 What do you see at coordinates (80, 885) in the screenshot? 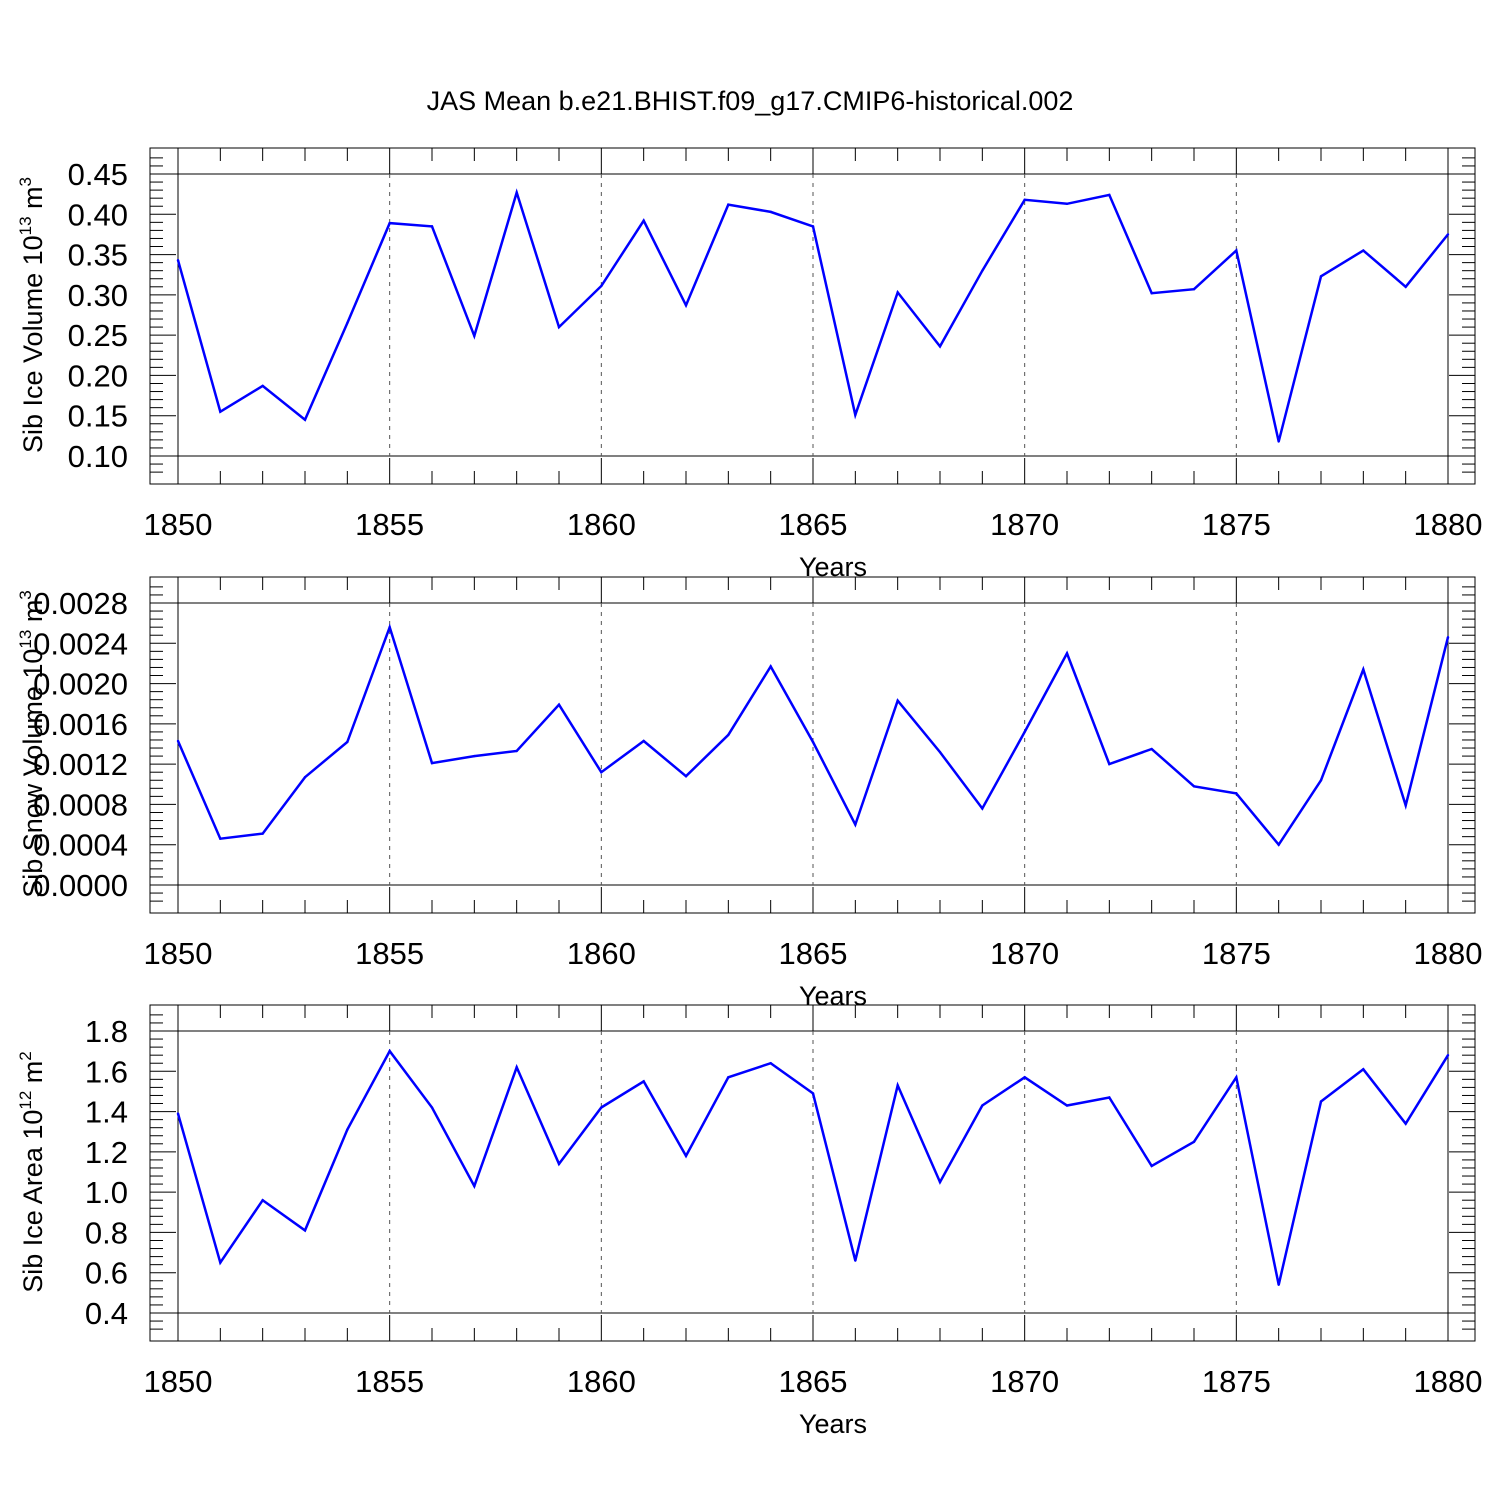
I see `y-tick-label: 0.0000` at bounding box center [80, 885].